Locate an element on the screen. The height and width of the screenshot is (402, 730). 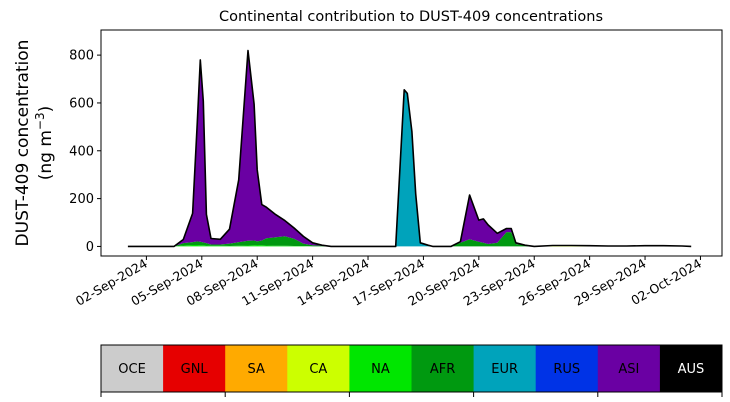
y-tick-label: 800 is located at coordinates (81, 56).